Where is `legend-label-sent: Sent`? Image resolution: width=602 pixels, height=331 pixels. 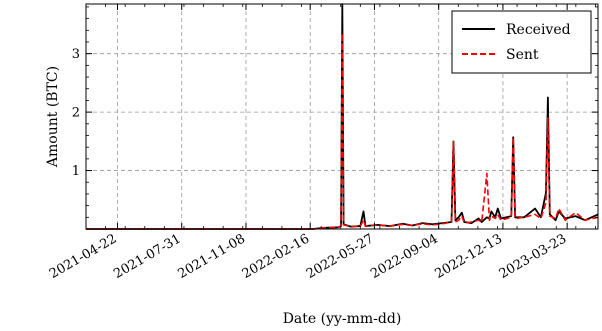 legend-label-sent: Sent is located at coordinates (522, 55).